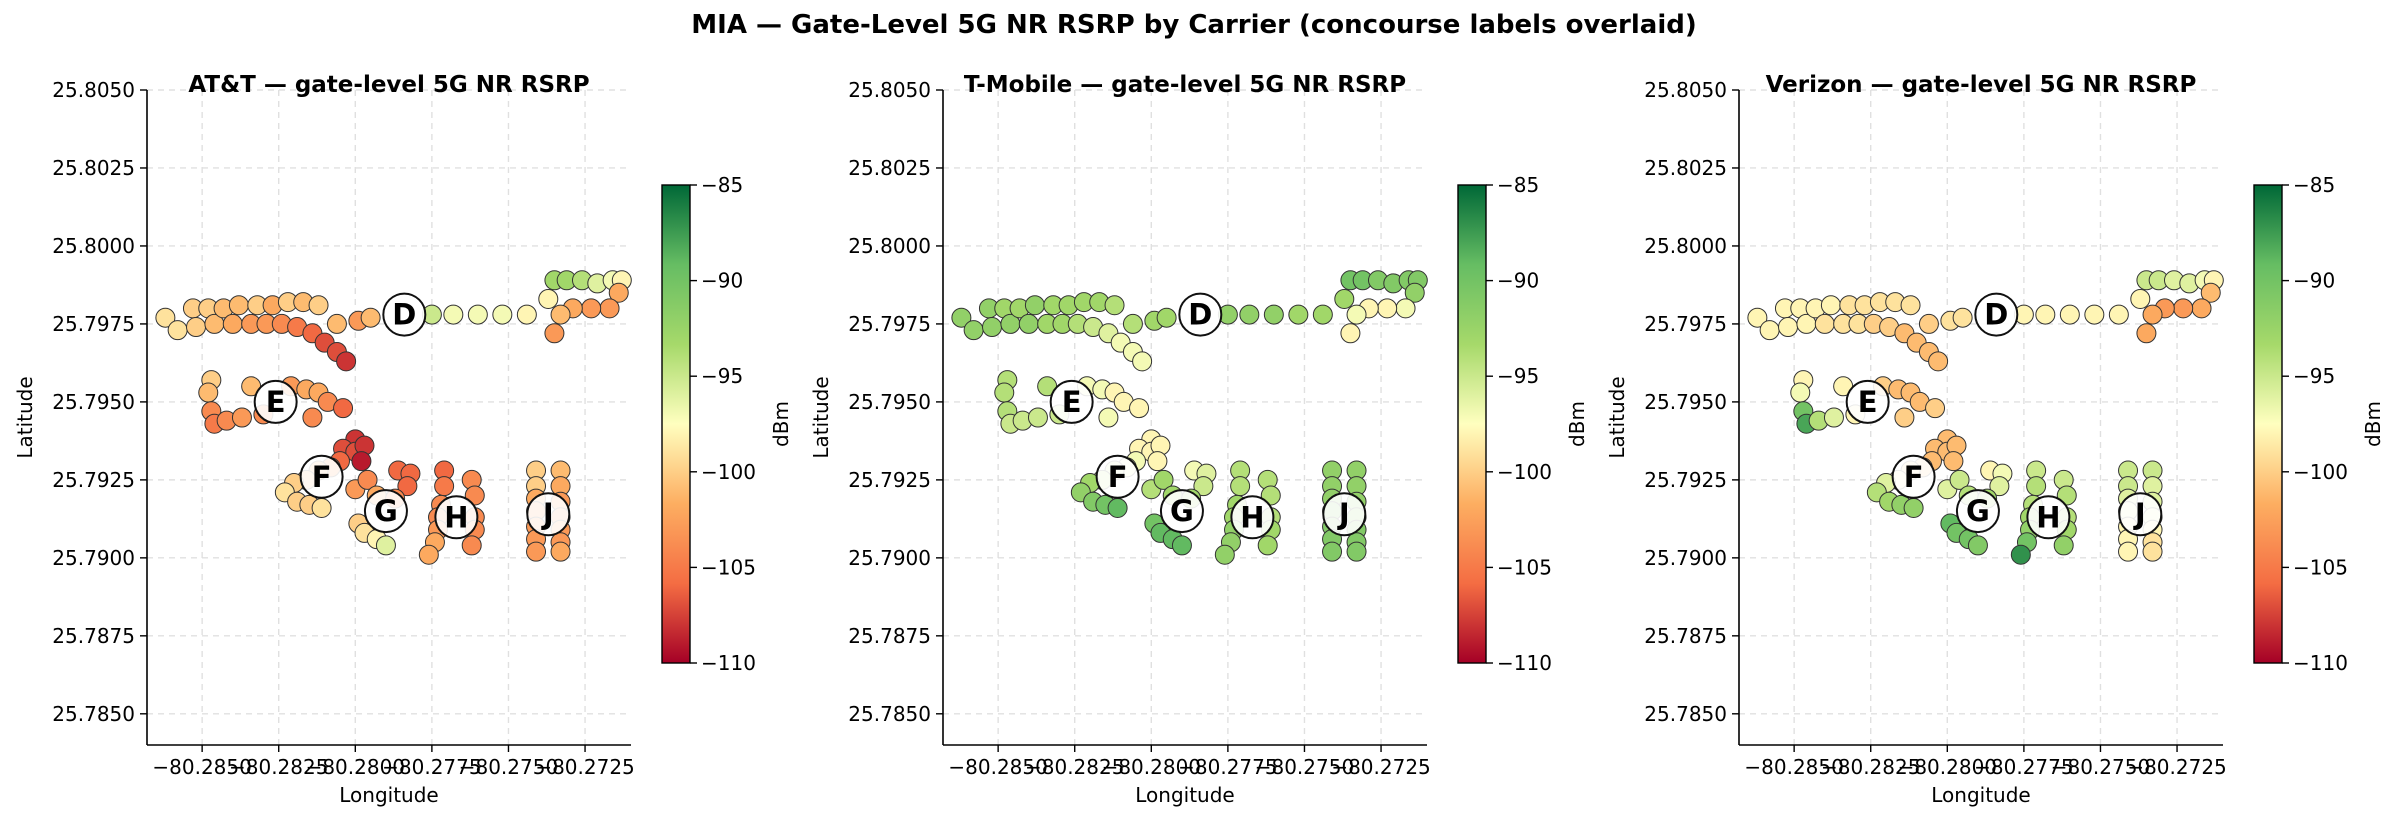 The image size is (2388, 822). Describe the element at coordinates (889, 480) in the screenshot. I see `y-tick-label: 25.7925` at that location.